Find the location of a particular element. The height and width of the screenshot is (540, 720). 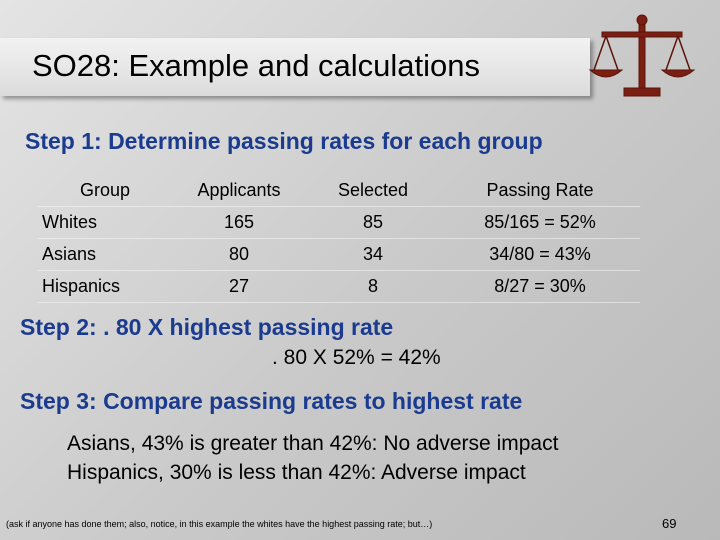

table-row: Asians 80 34 34/80 = 43% is located at coordinates (339, 254).